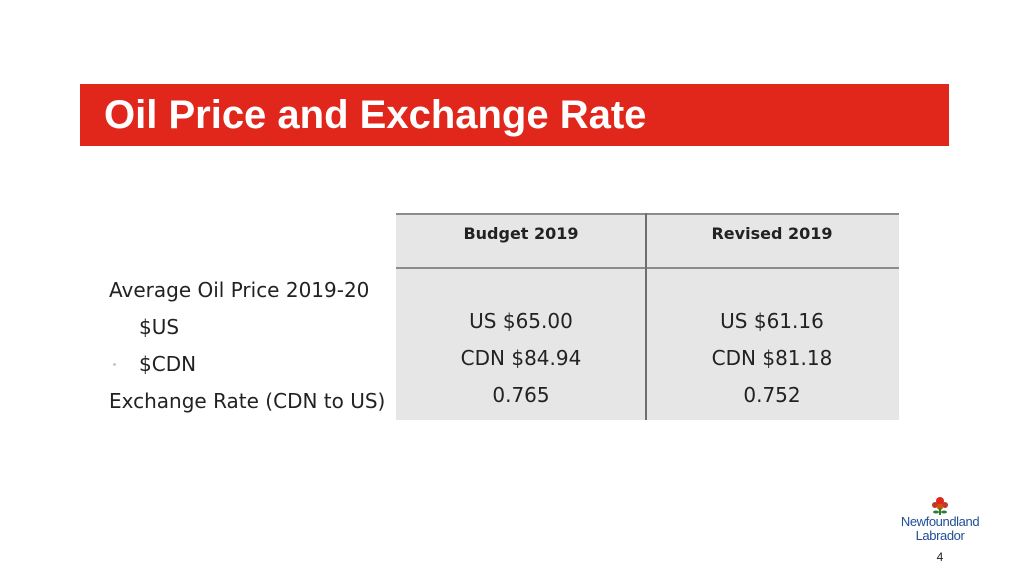 The image size is (1024, 576). I want to click on slide-title: Oil Price and Exchange Rate, so click(375, 115).